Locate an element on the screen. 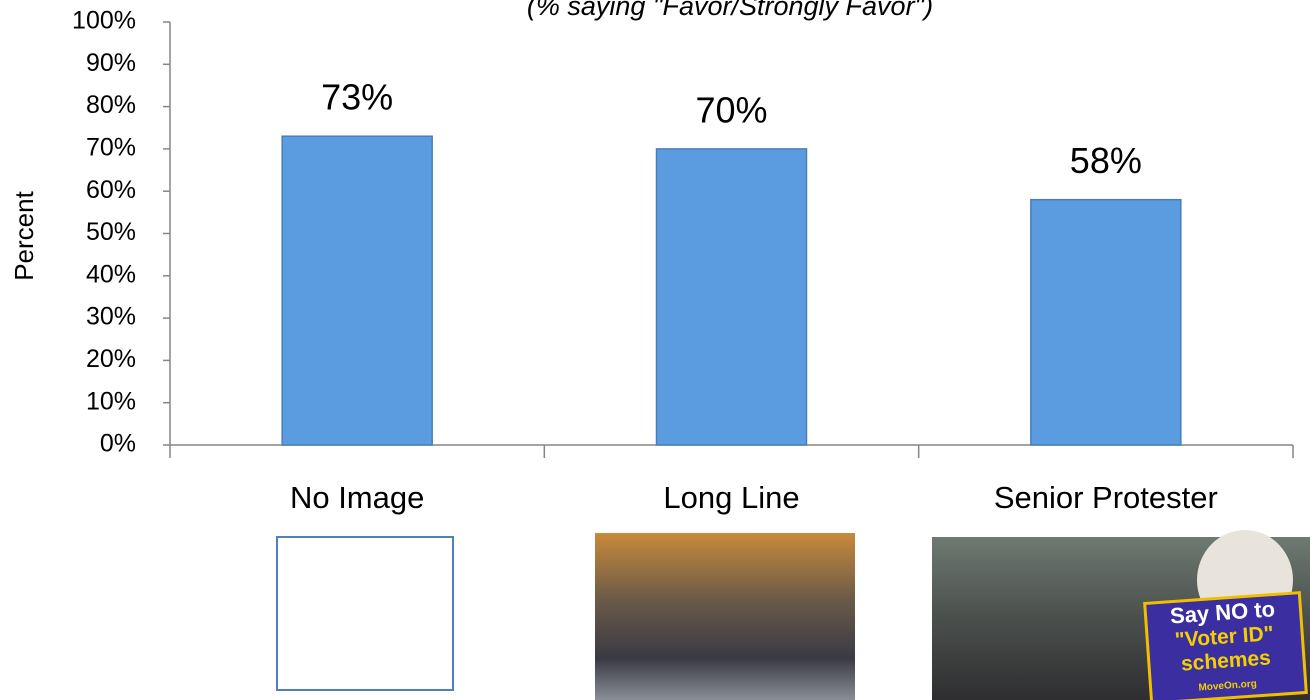 Image resolution: width=1310 pixels, height=700 pixels. y-tick-label: 50% is located at coordinates (111, 232).